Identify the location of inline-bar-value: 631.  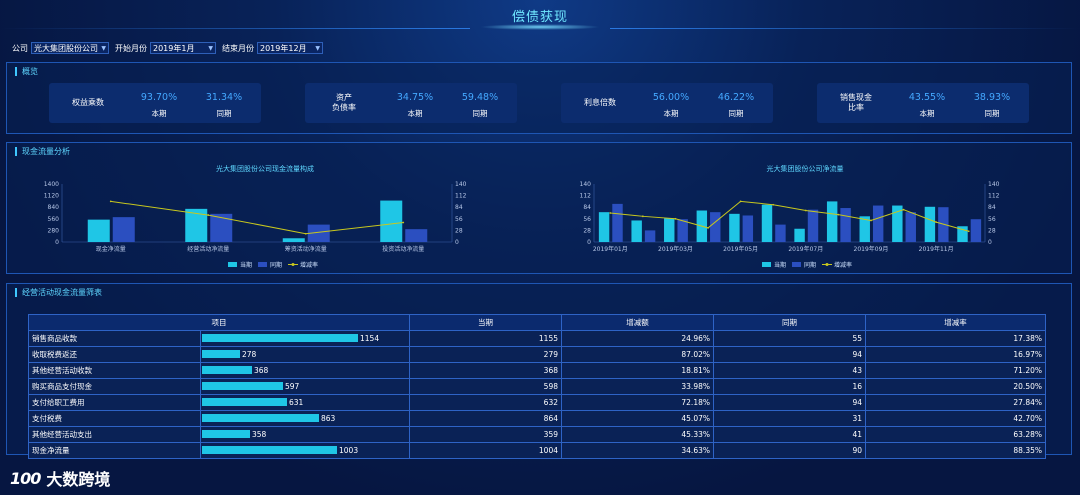
(296, 402).